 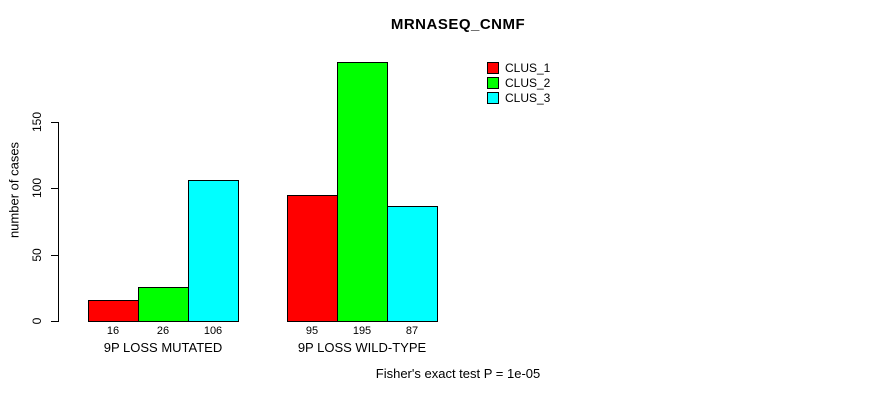 I want to click on y-tick-label: 100, so click(x=37, y=188).